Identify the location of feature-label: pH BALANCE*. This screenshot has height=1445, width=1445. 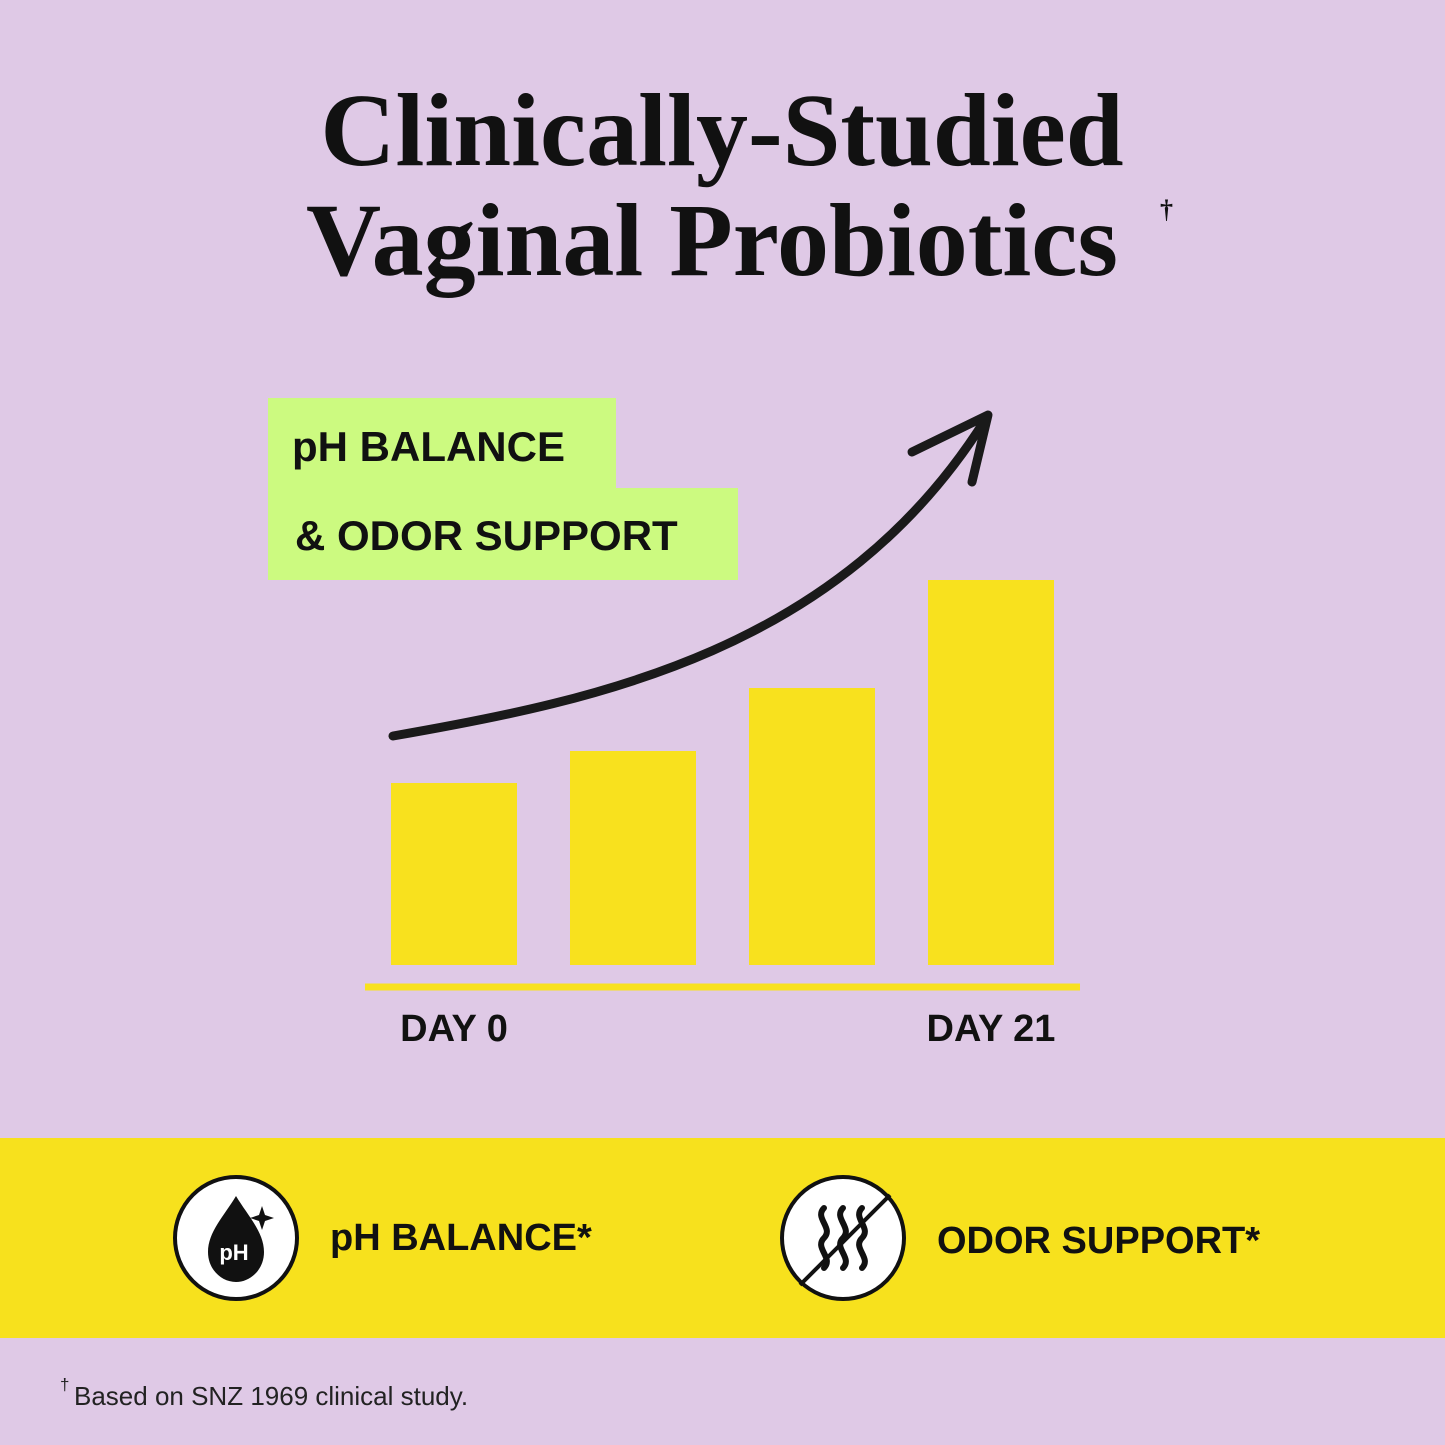
(461, 1238).